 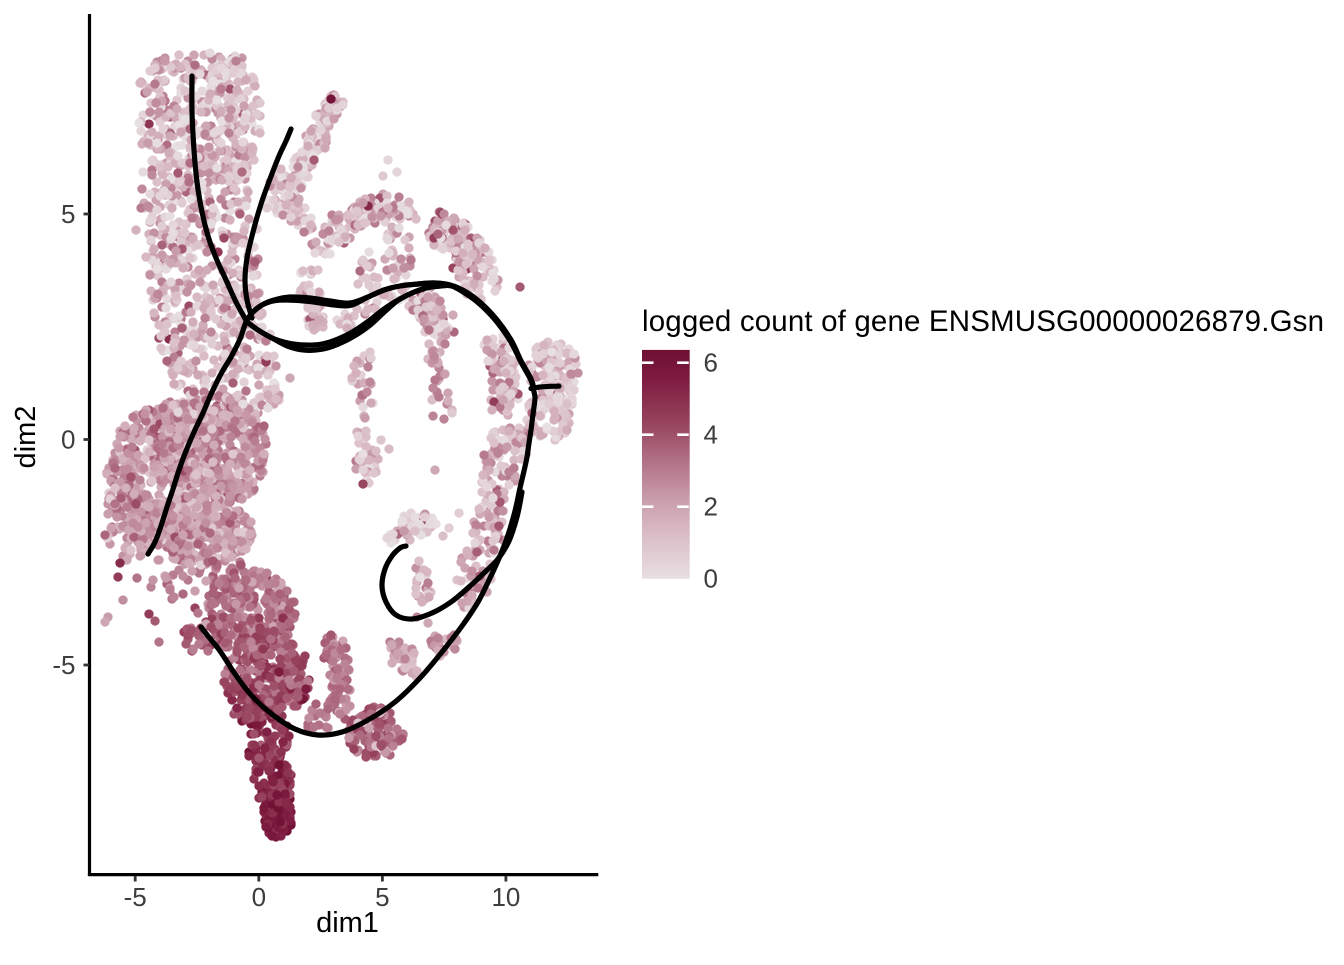 What do you see at coordinates (711, 435) in the screenshot?
I see `svg-text: 4` at bounding box center [711, 435].